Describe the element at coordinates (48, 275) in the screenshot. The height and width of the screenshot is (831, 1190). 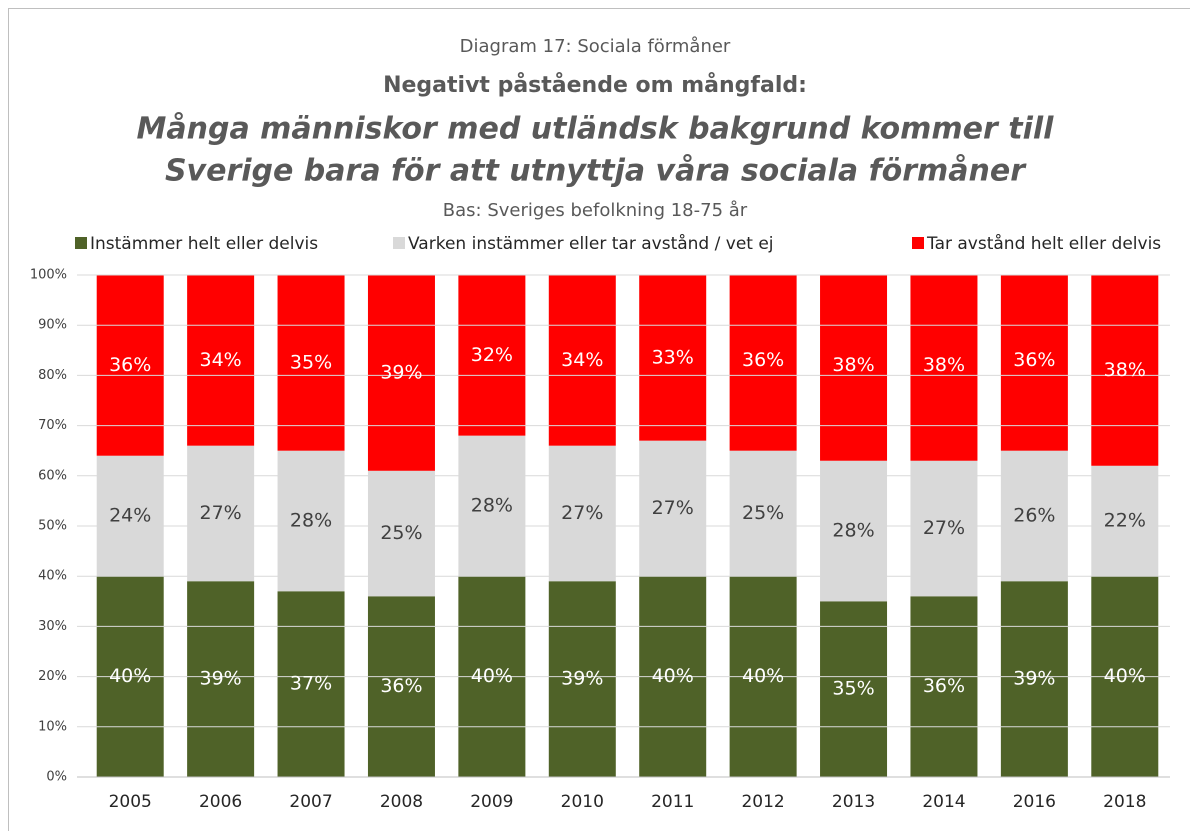
I see `y-tick-label: 100%` at that location.